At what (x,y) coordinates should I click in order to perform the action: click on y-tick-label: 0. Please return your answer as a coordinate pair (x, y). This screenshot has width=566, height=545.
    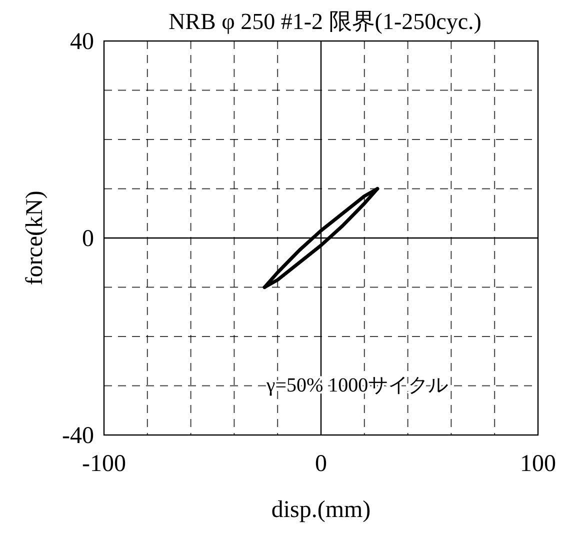
    Looking at the image, I should click on (88, 239).